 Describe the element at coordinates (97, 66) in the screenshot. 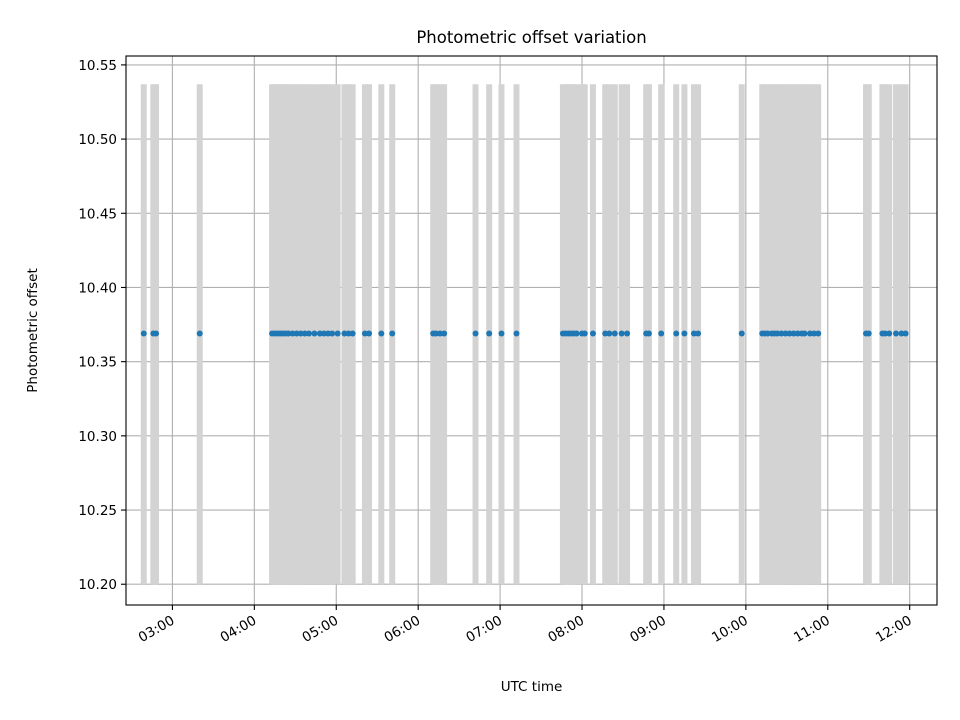

I see `y-tick-label-7: 10.55` at that location.